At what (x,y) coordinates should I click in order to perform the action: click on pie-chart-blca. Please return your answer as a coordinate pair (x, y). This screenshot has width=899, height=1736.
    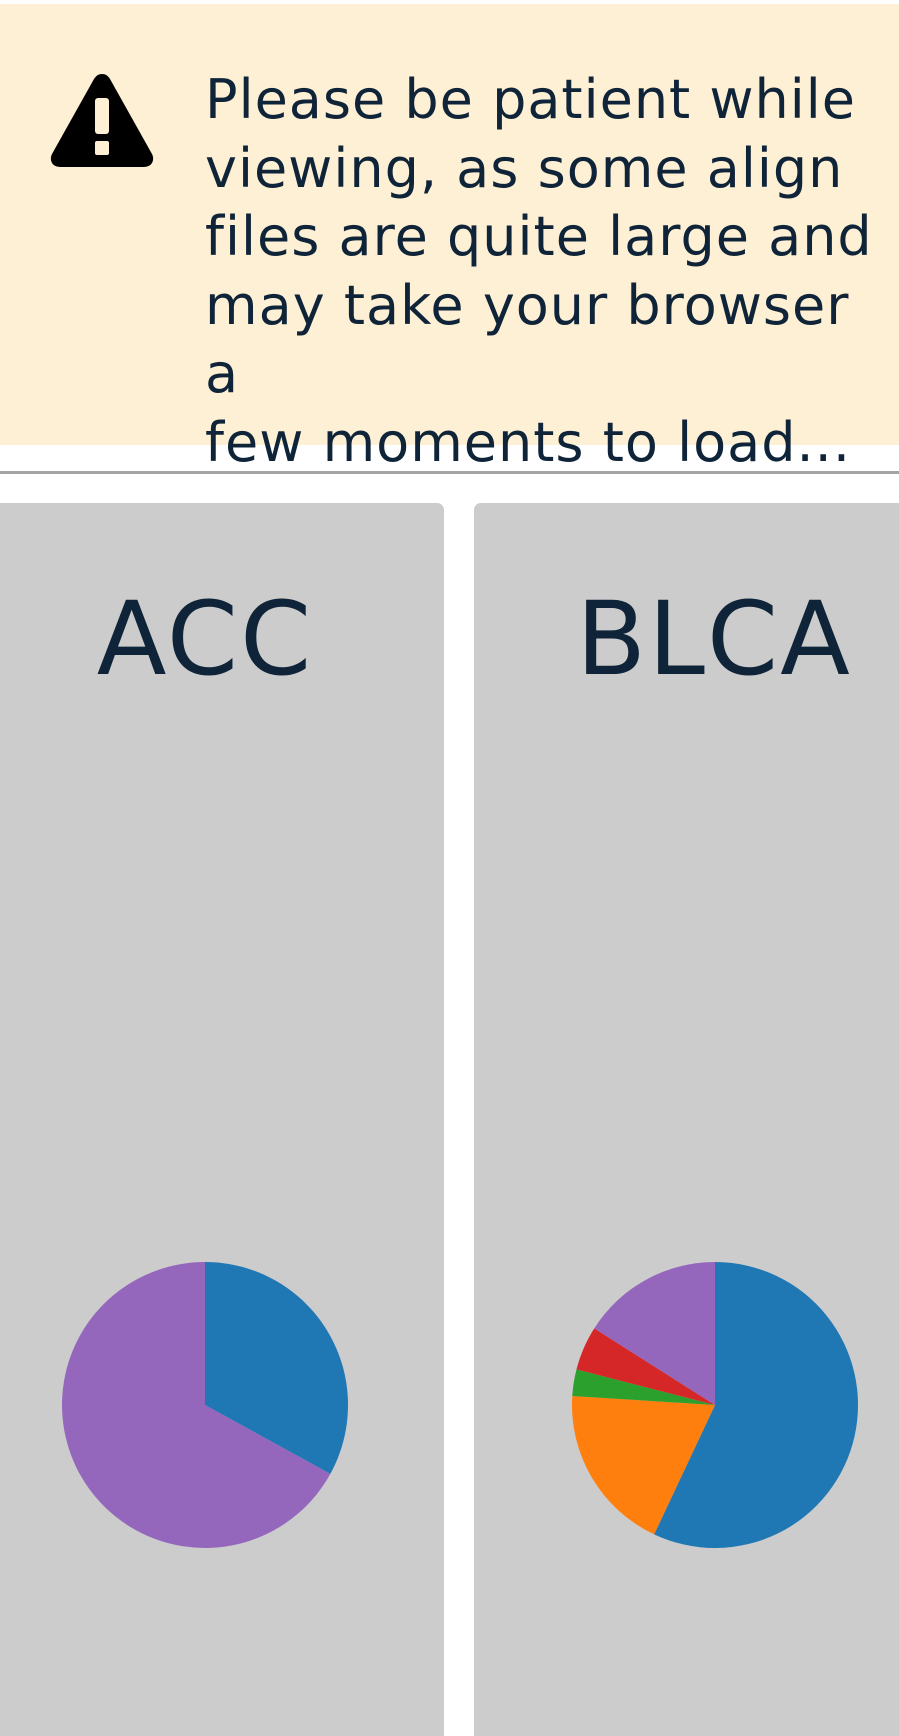
    Looking at the image, I should click on (715, 1405).